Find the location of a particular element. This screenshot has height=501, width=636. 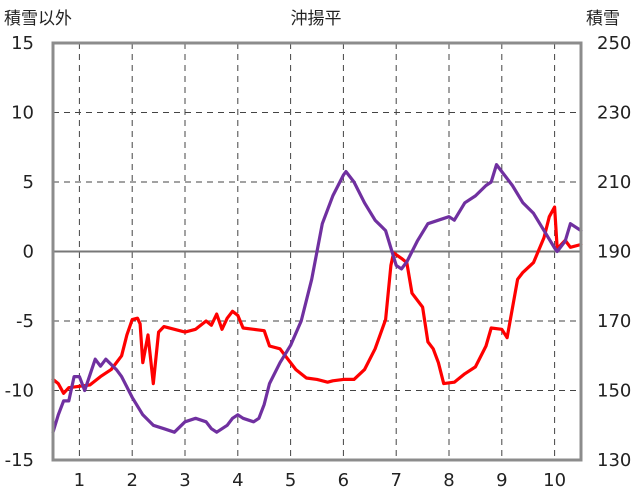

right-axis-label: 積雪 is located at coordinates (603, 19).